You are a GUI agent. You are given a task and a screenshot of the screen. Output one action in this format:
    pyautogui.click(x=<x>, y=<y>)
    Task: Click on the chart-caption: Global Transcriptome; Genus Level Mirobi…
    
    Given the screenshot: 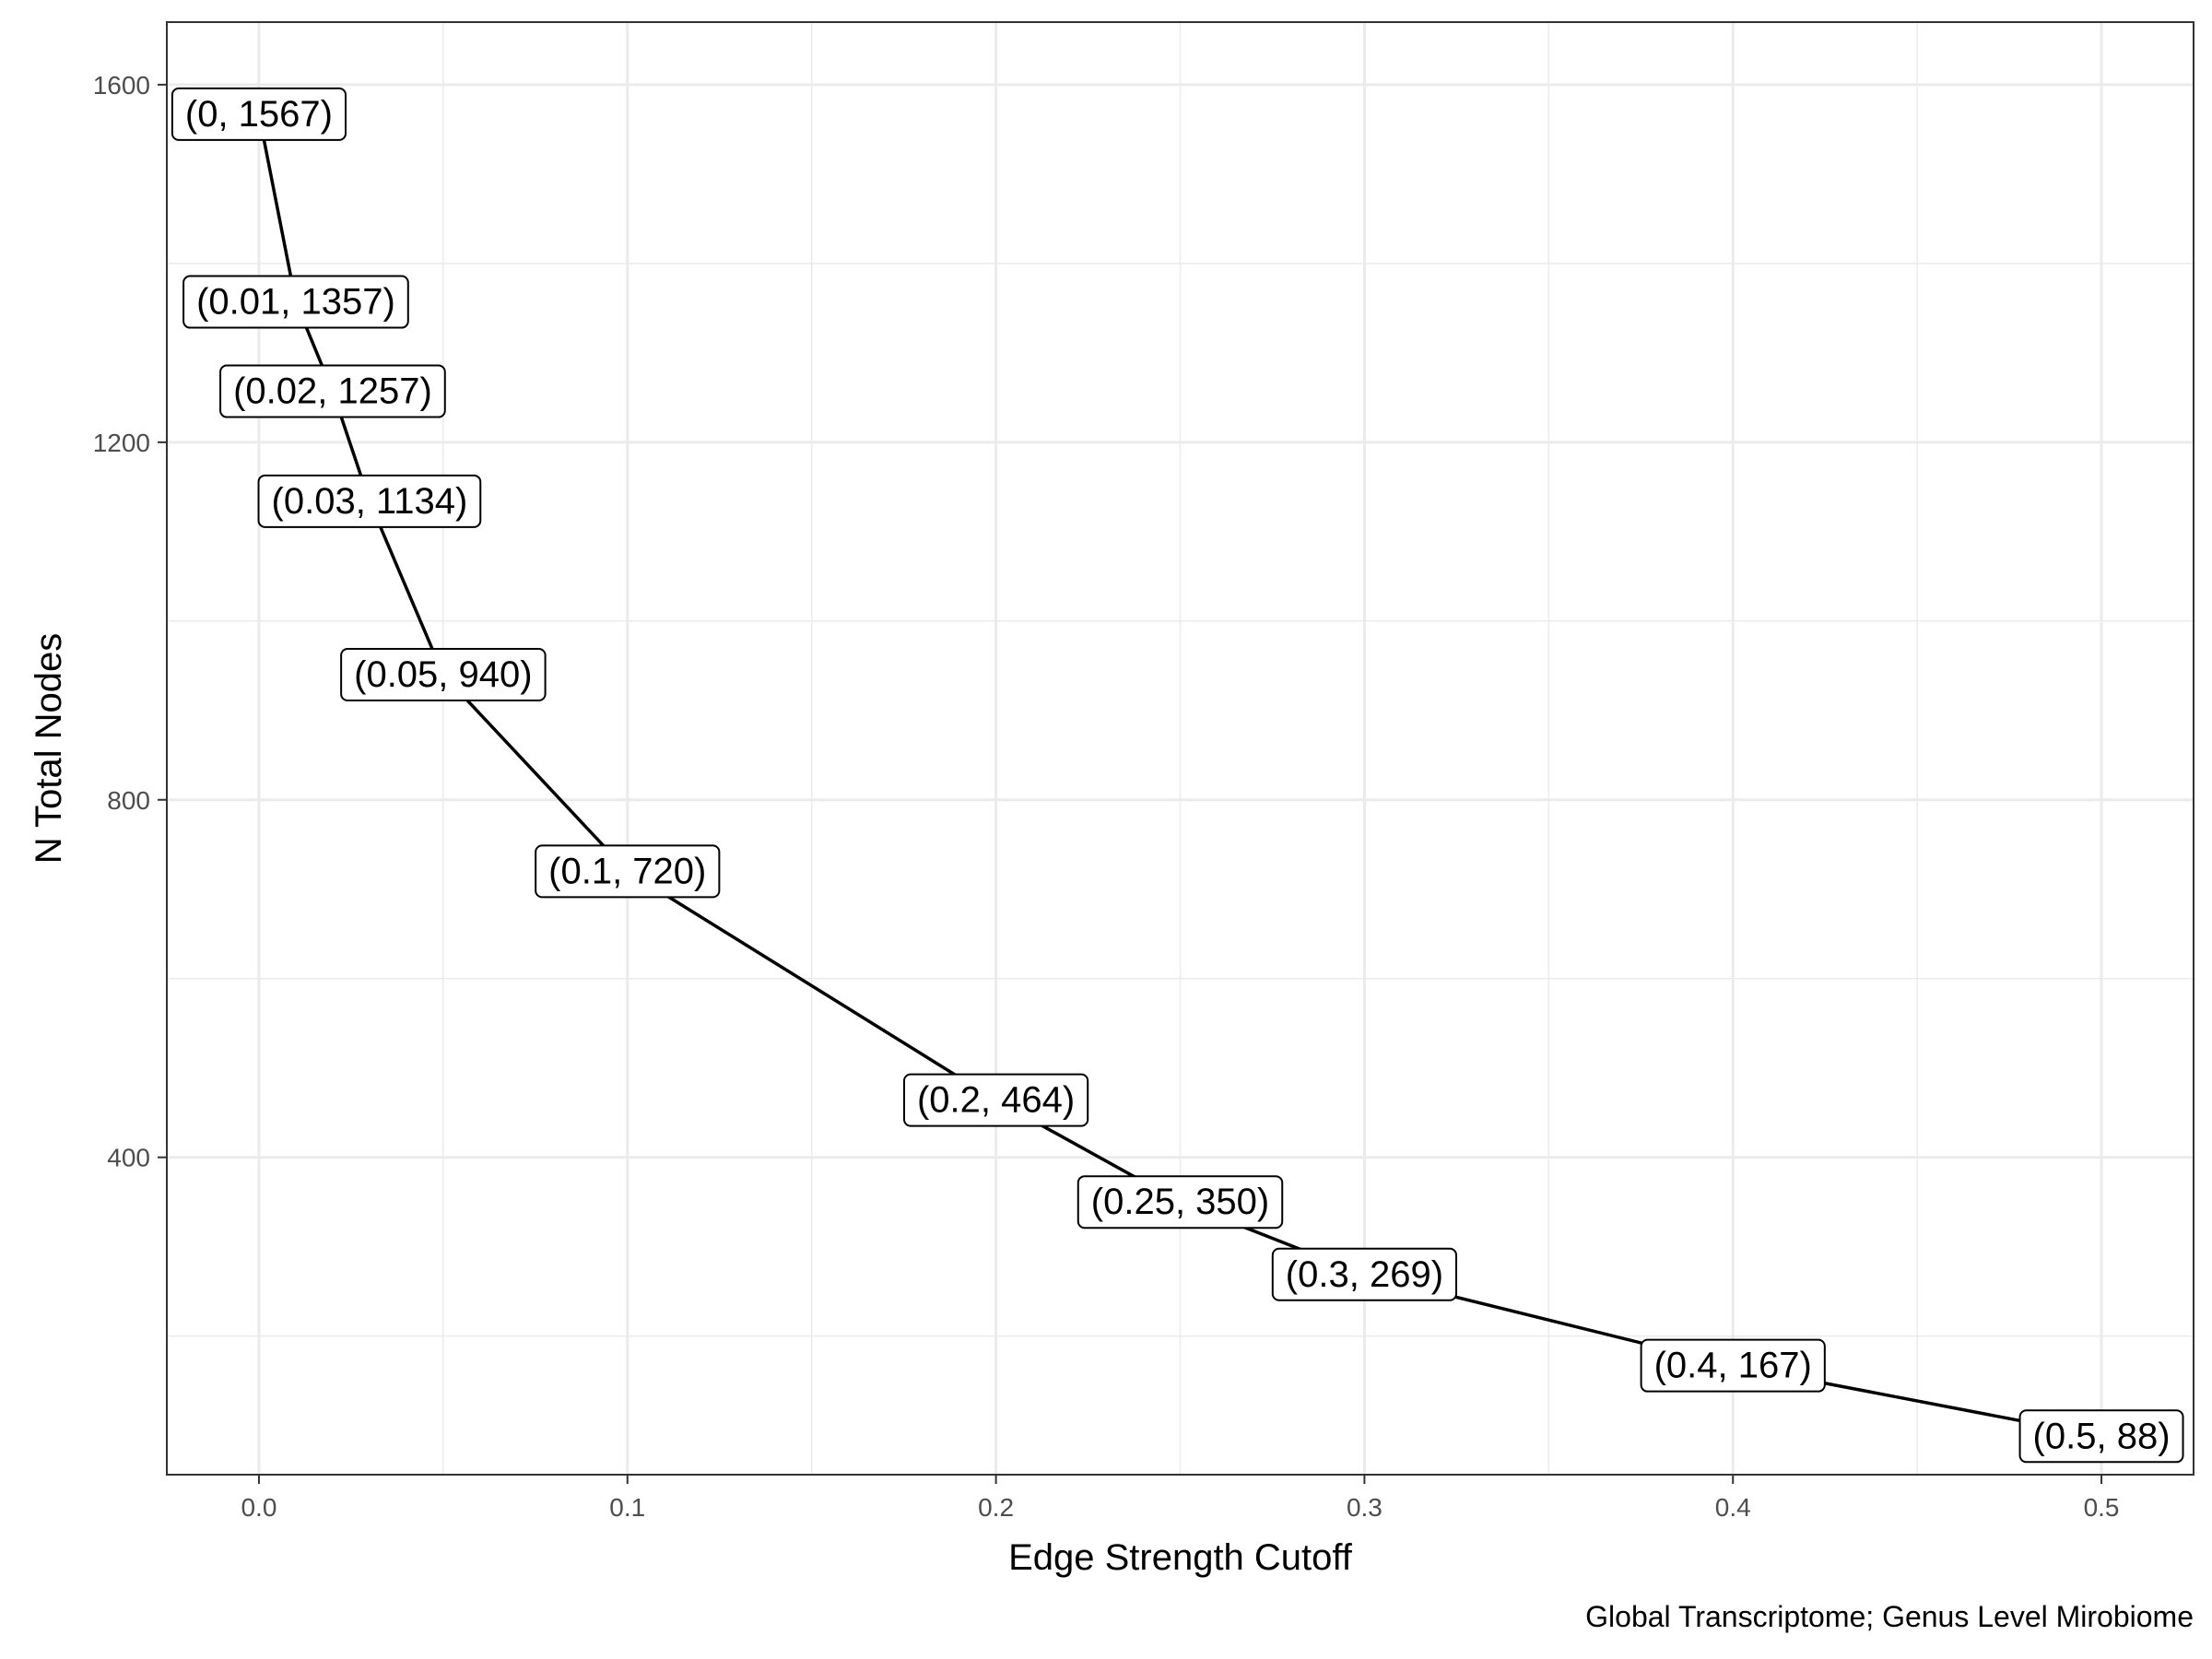 What is the action you would take?
    pyautogui.click(x=1889, y=1616)
    